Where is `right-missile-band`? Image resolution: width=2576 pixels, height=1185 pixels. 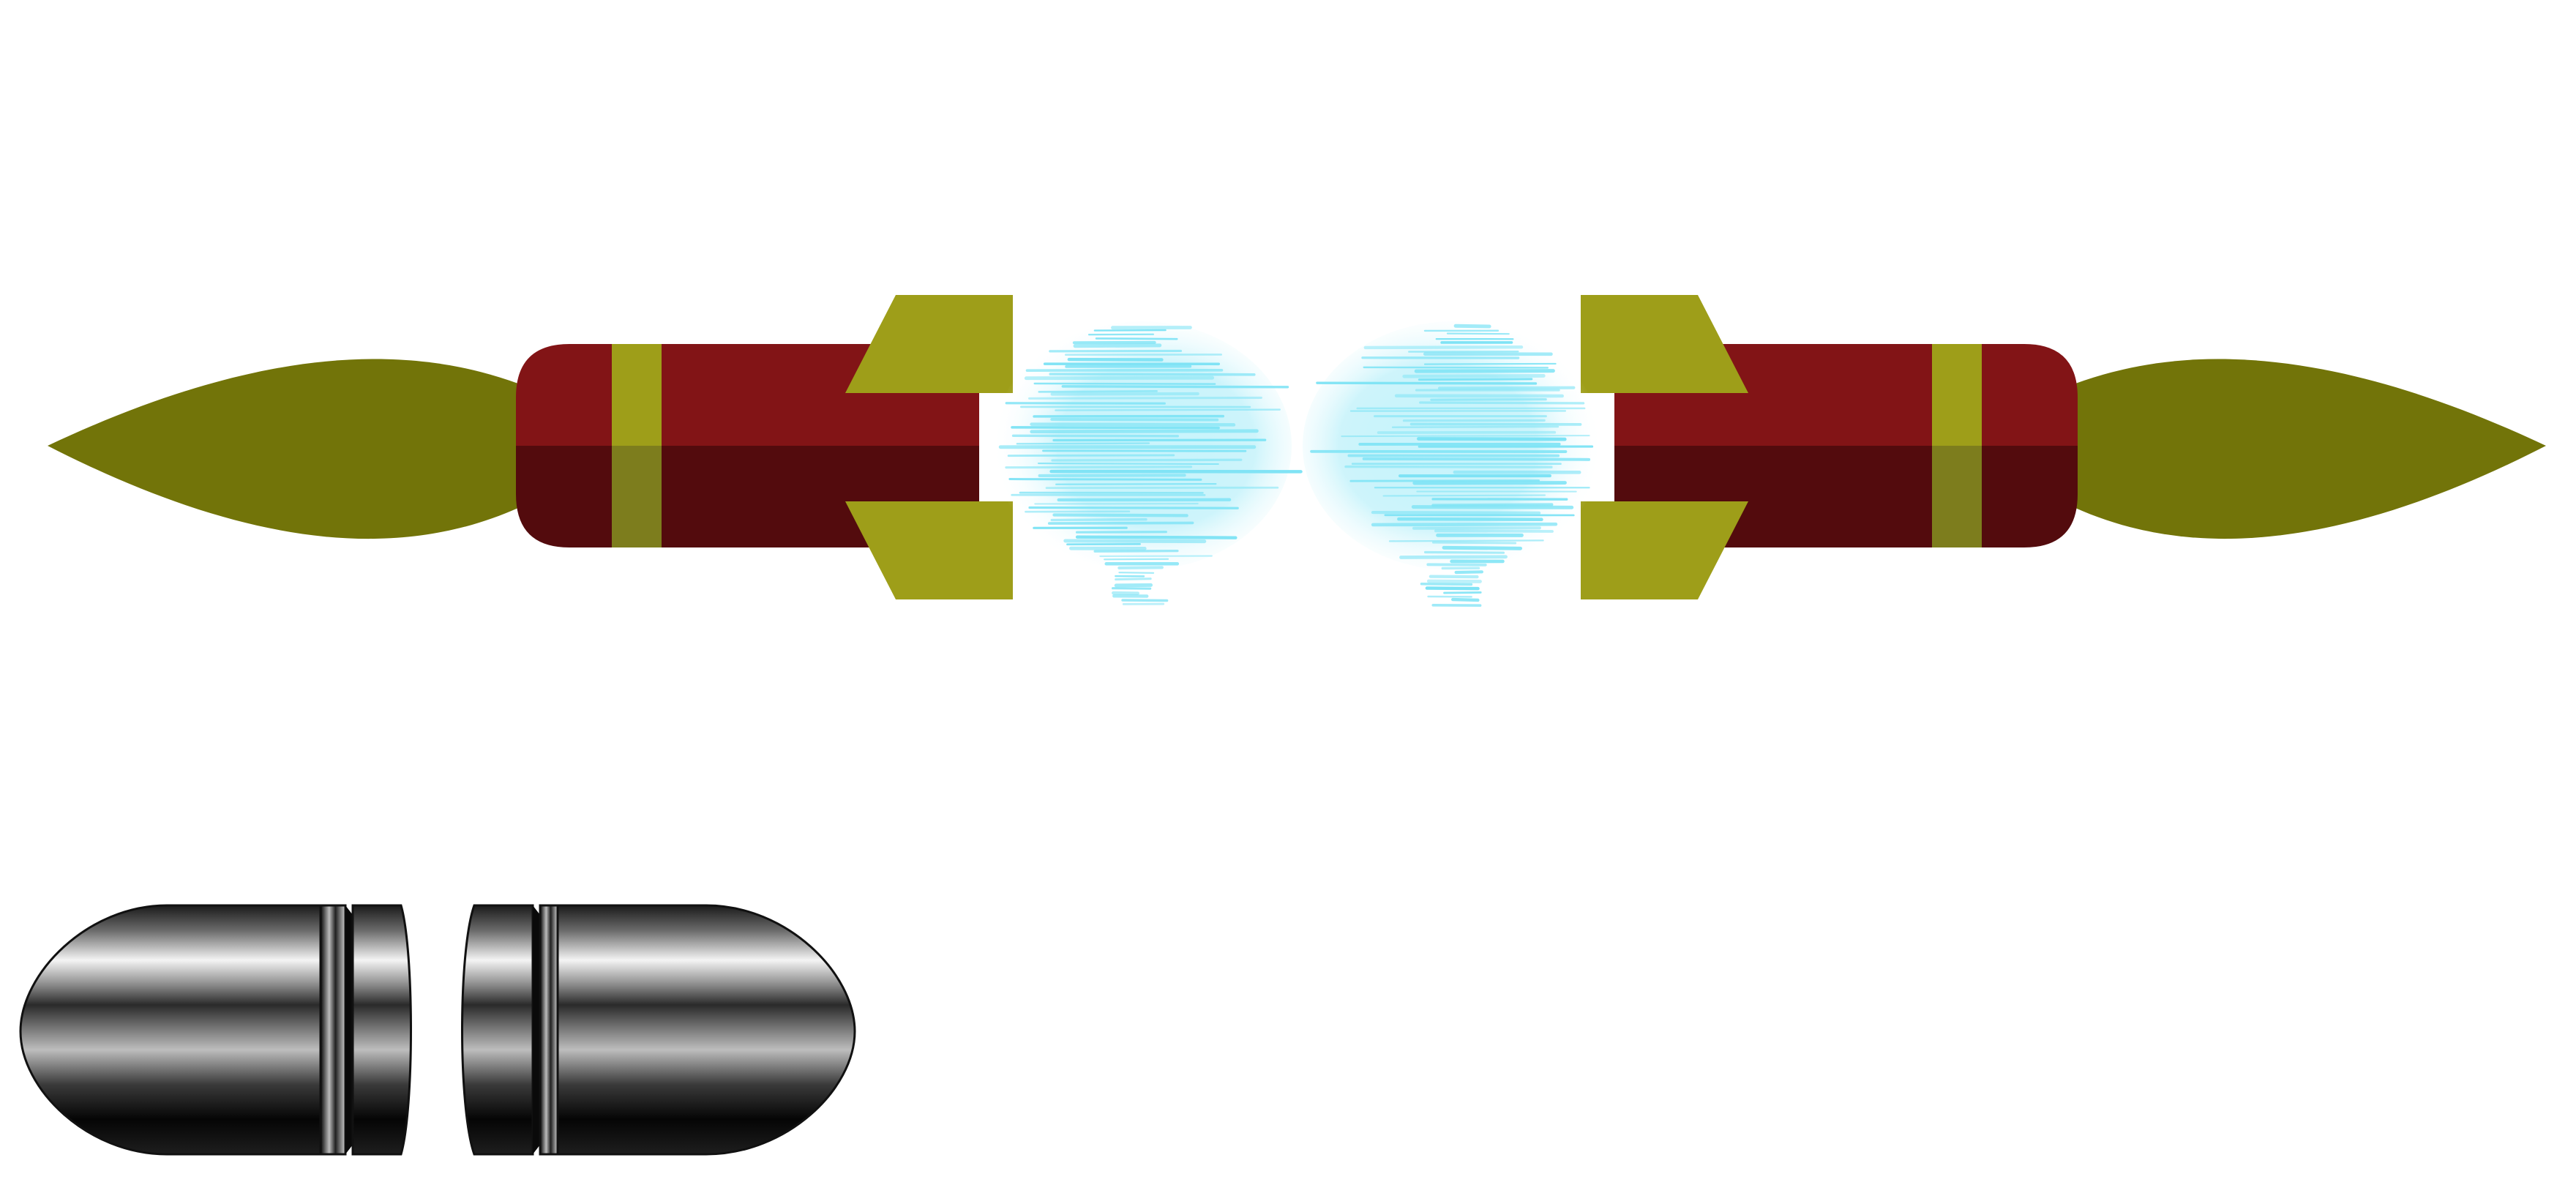 right-missile-band is located at coordinates (1957, 395).